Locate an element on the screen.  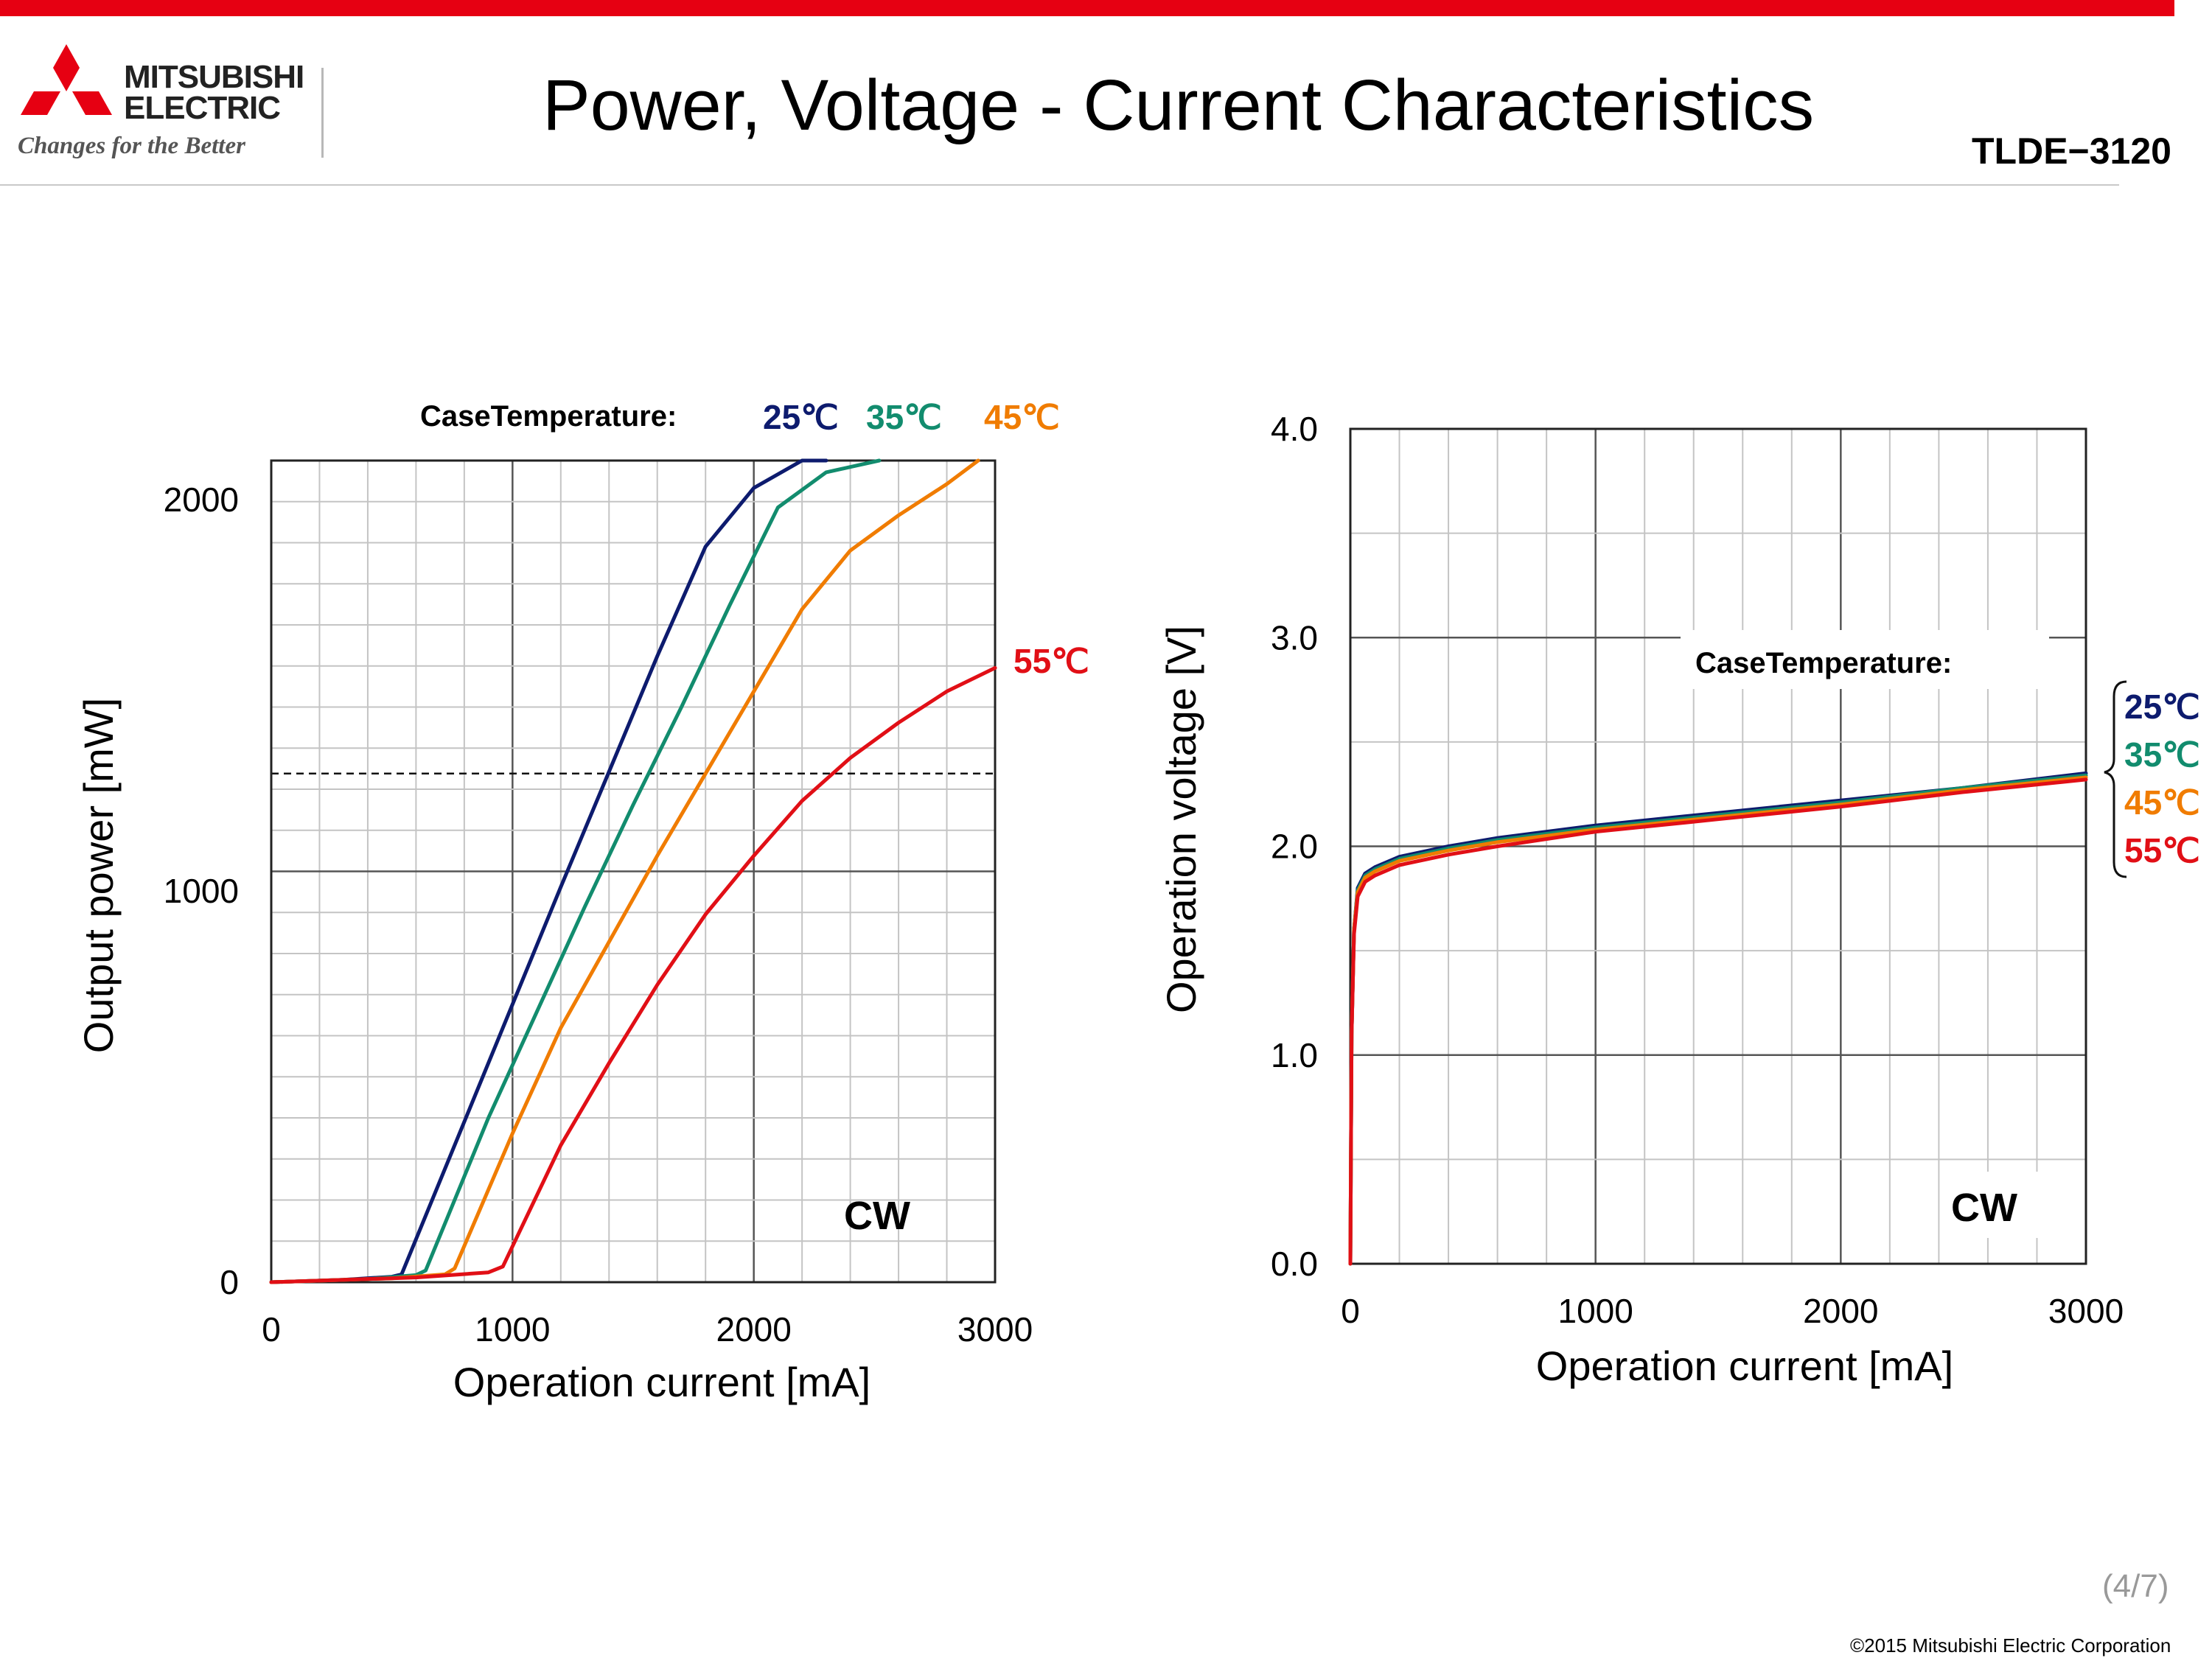
y-tick-label: 2.0 is located at coordinates (1294, 847).